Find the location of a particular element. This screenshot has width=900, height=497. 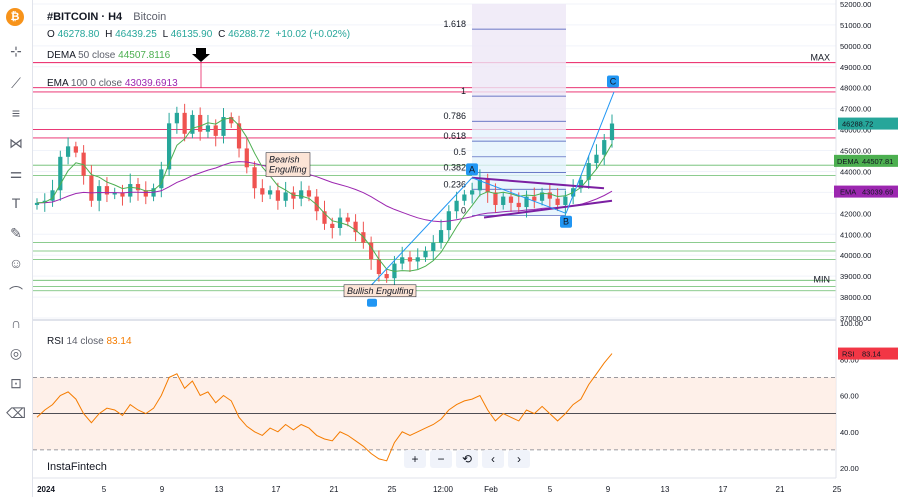

time-tick-label: Feb is located at coordinates (491, 489).